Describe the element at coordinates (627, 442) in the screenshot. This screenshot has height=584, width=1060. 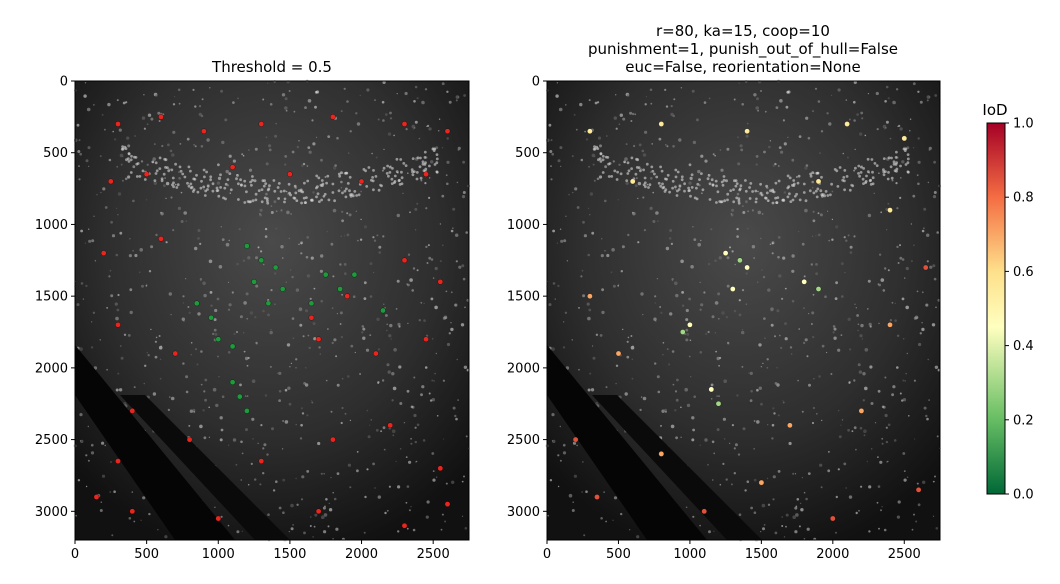
I see `right-plot-dark-road` at that location.